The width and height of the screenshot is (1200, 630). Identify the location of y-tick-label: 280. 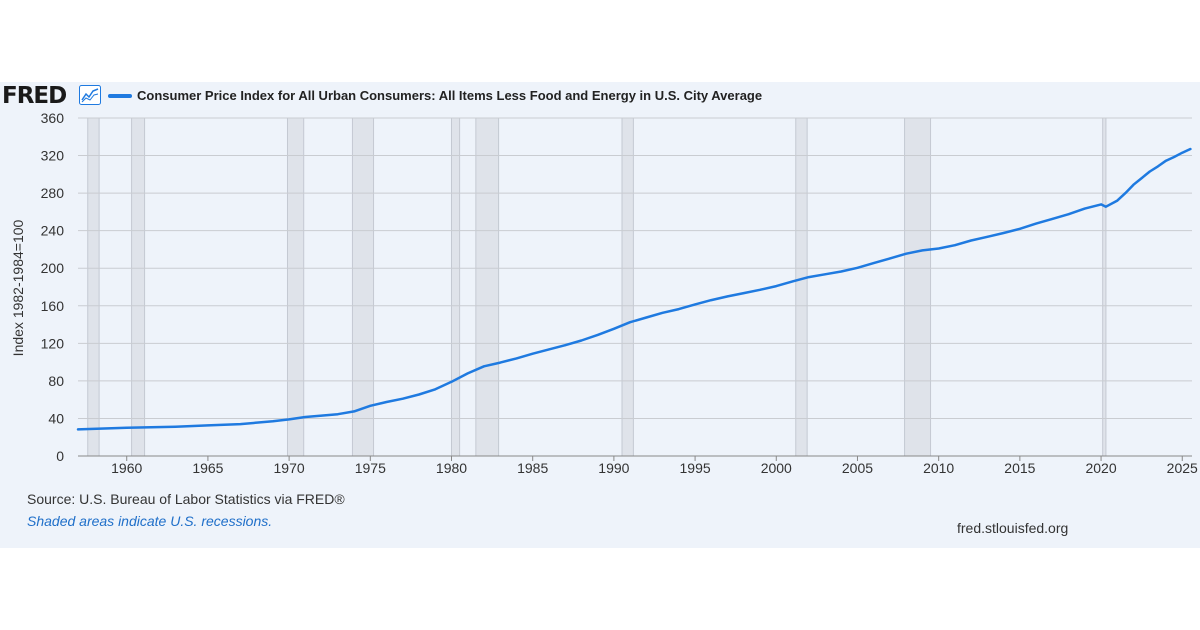
(53, 193).